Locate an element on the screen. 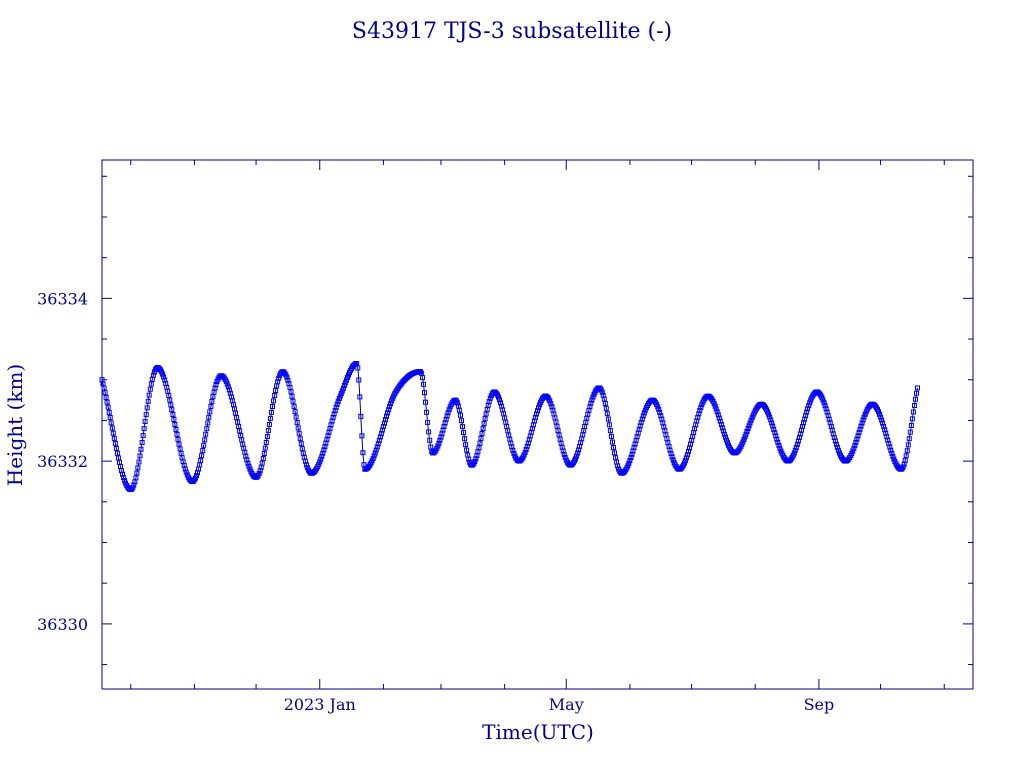 This screenshot has width=1024, height=768. chart-title: S43917 TJS-3 subsatellite (-) is located at coordinates (512, 31).